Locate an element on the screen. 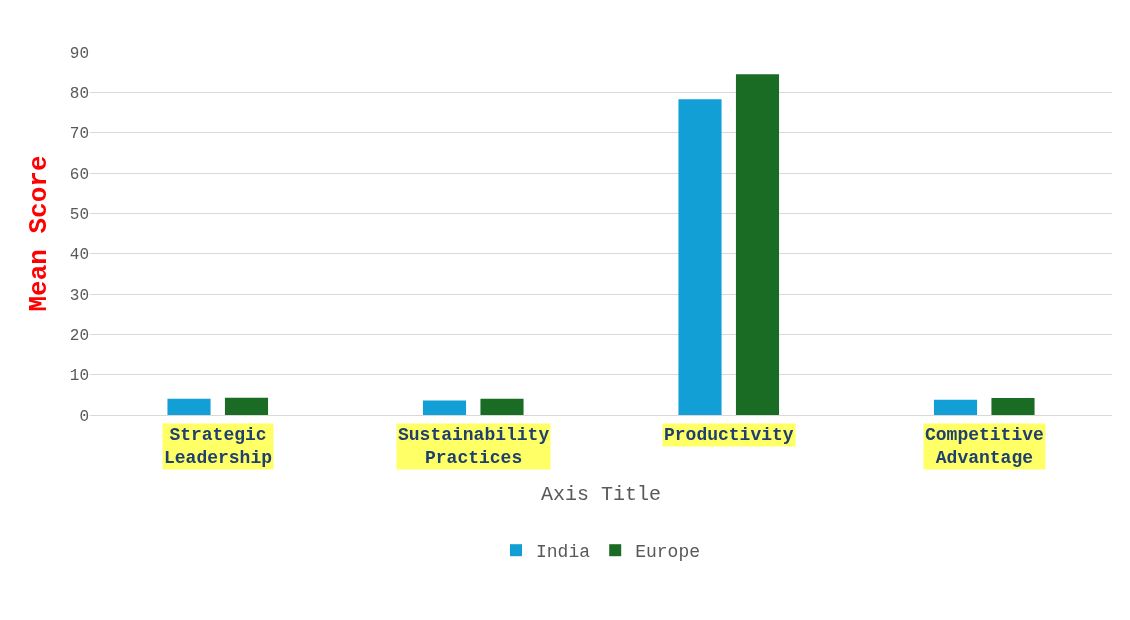 Image resolution: width=1130 pixels, height=620 pixels. y-tick-label: 50 is located at coordinates (79, 214).